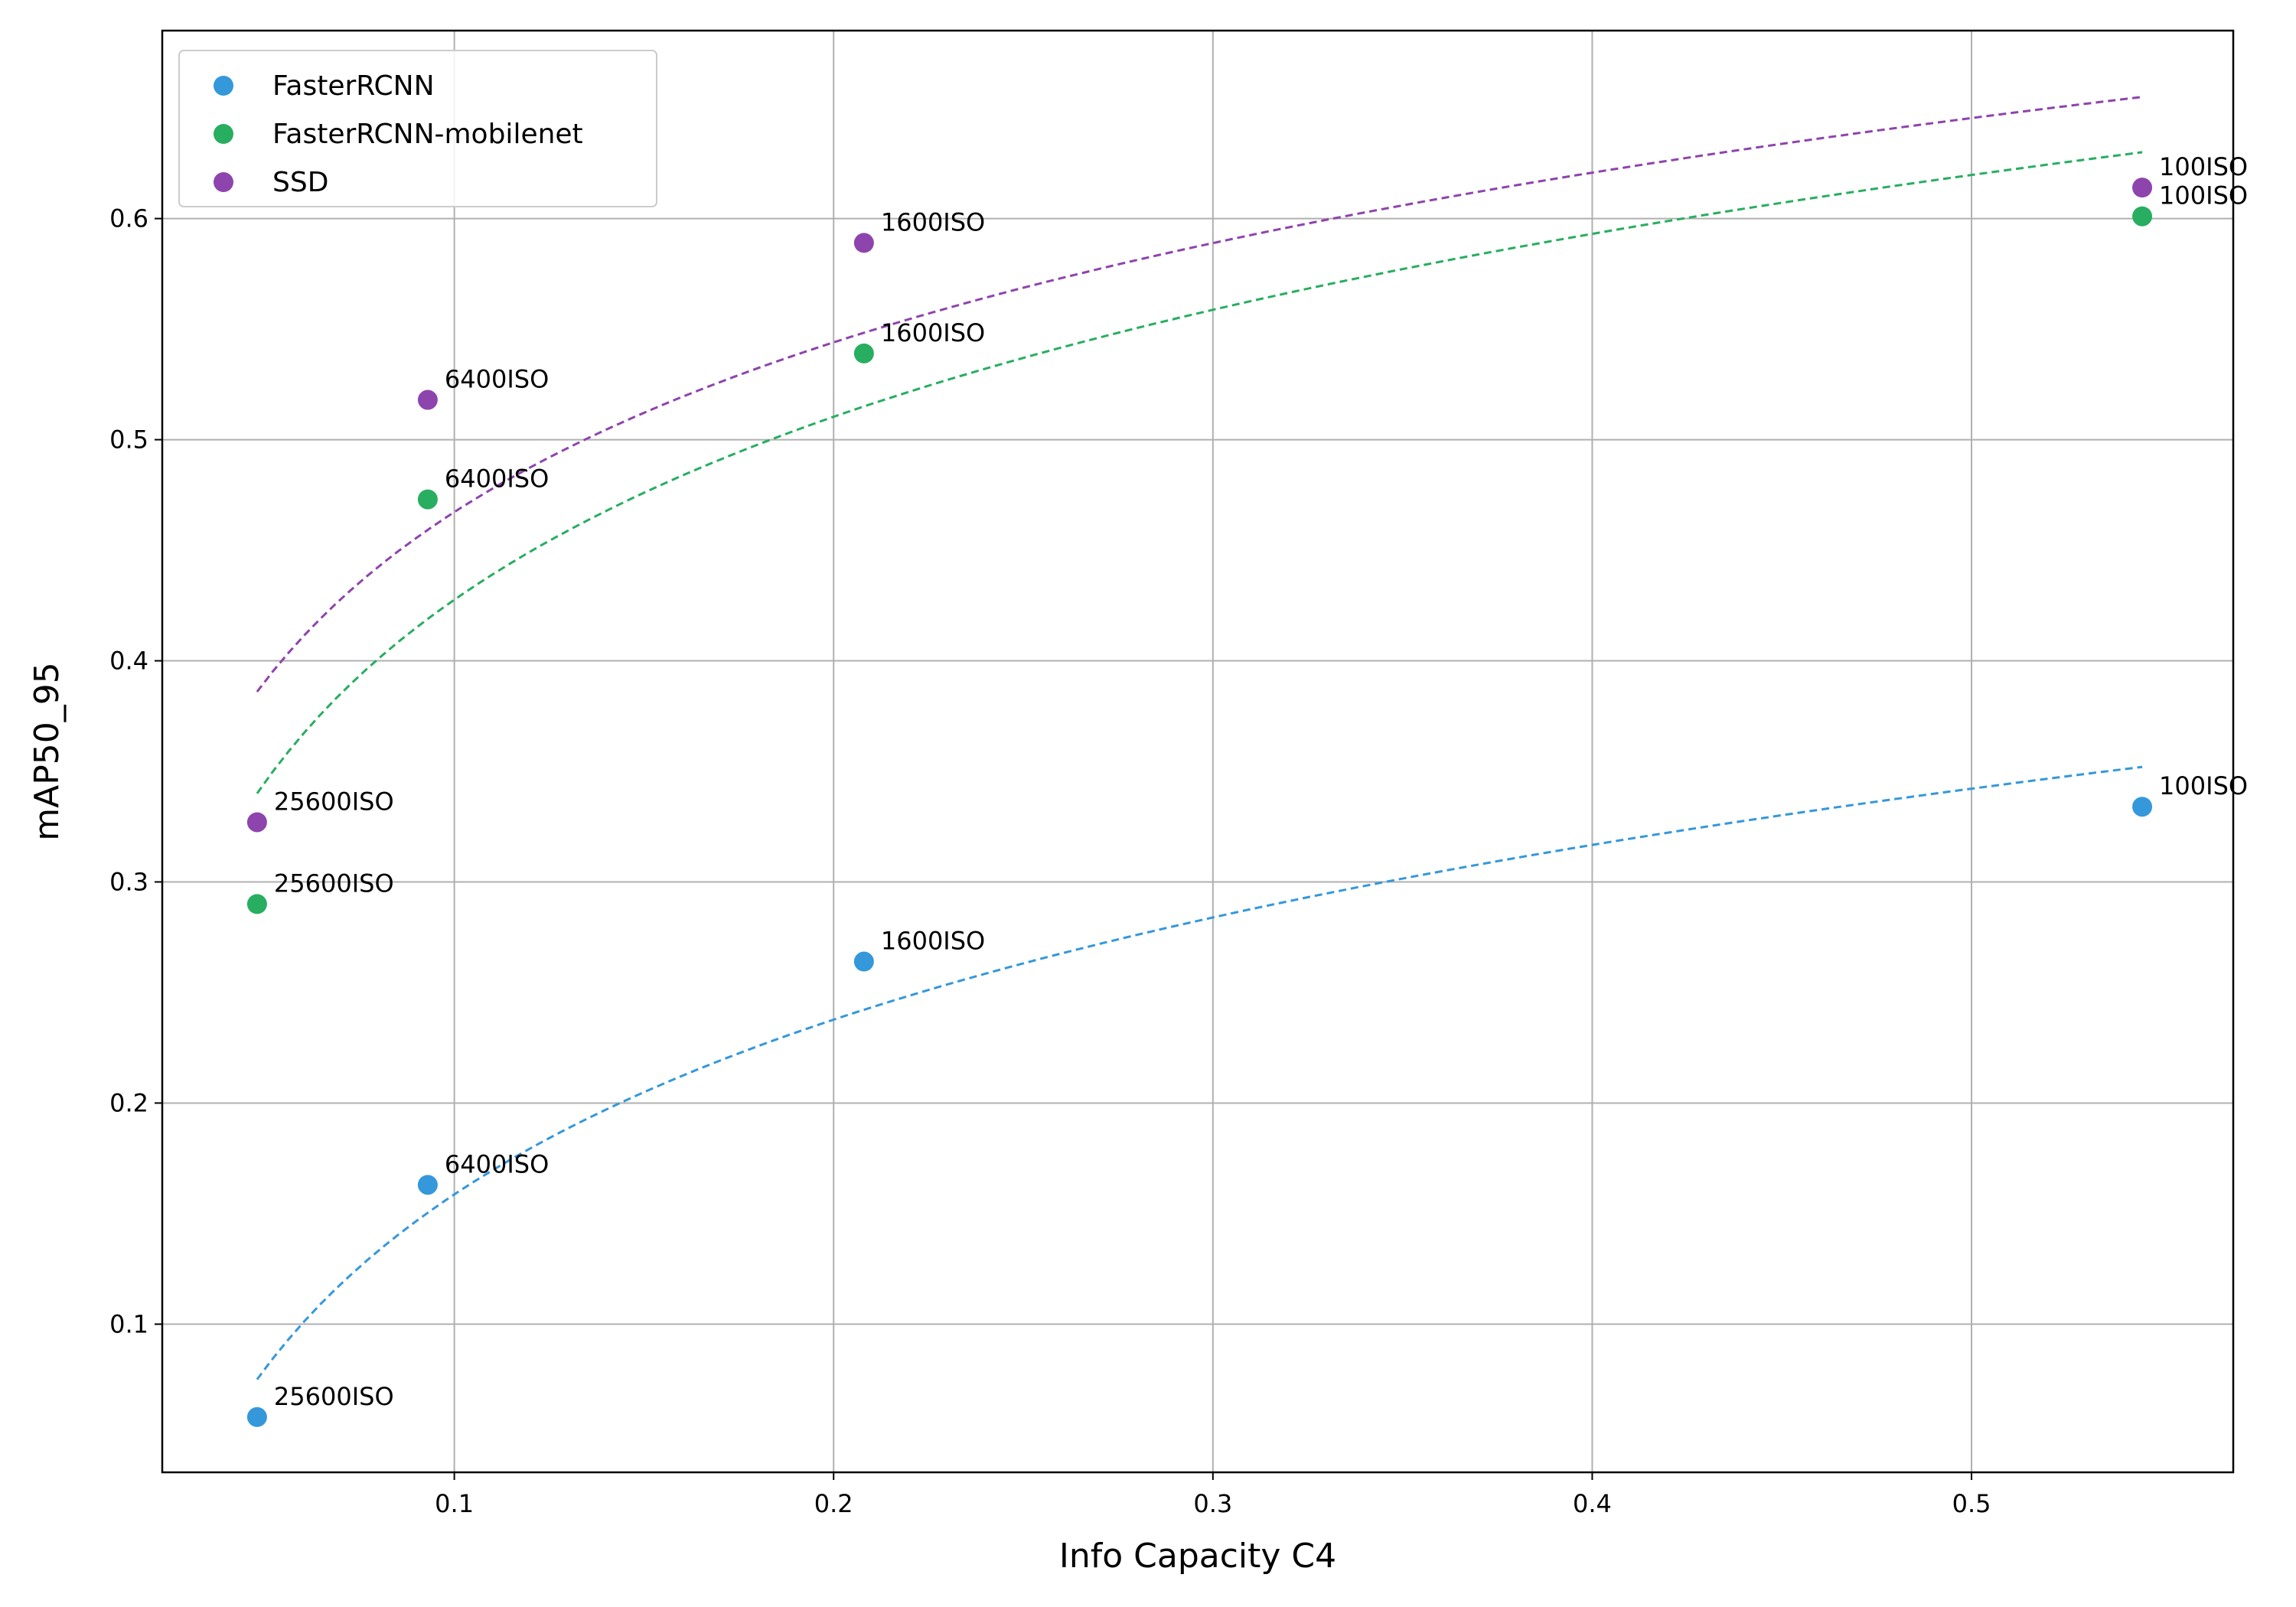 The image size is (2296, 1607). What do you see at coordinates (128, 881) in the screenshot?
I see `y-tick-label: 0.3` at bounding box center [128, 881].